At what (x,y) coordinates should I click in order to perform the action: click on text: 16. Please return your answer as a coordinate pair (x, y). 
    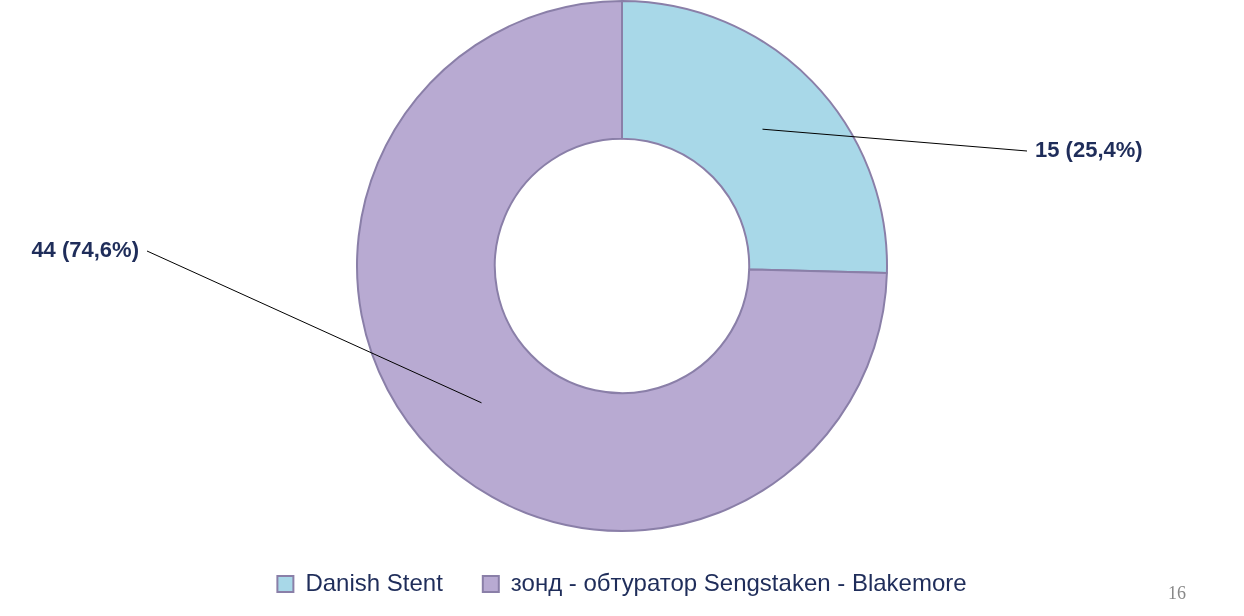
    Looking at the image, I should click on (1177, 593).